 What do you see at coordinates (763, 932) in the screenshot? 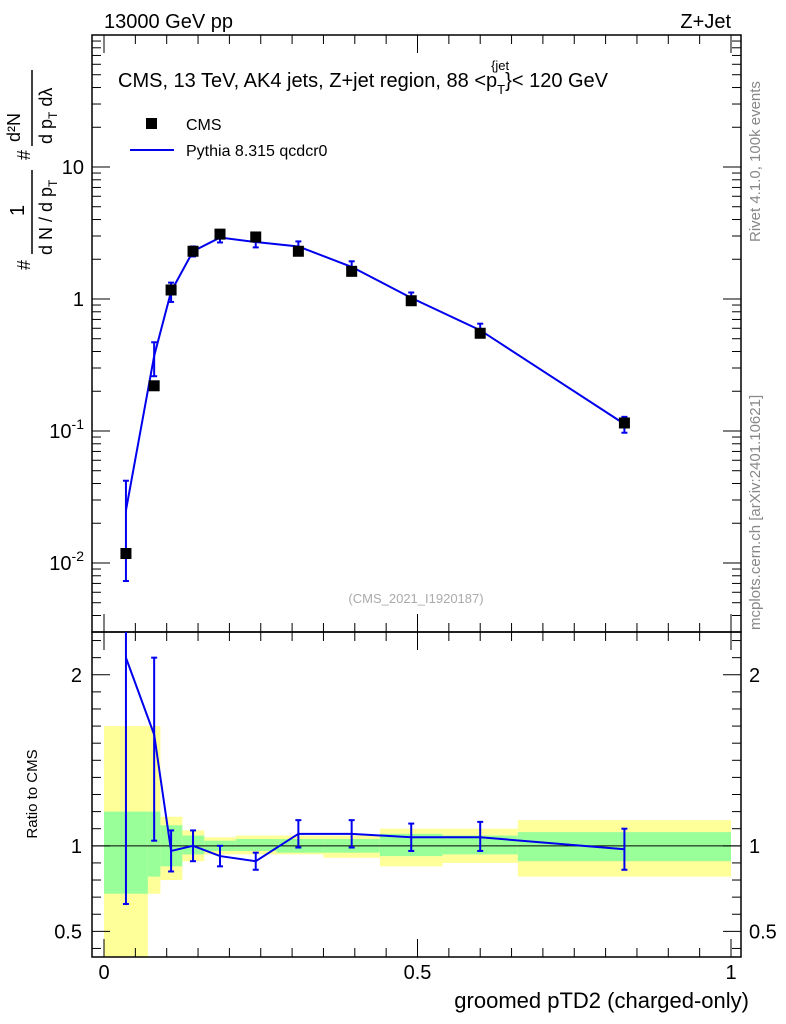
I see `ratio-ytick-label-right-0: 0.5` at bounding box center [763, 932].